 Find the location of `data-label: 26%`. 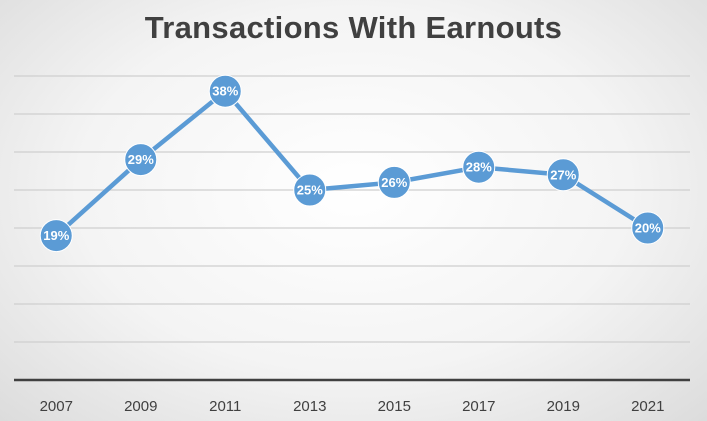

data-label: 26% is located at coordinates (394, 182).